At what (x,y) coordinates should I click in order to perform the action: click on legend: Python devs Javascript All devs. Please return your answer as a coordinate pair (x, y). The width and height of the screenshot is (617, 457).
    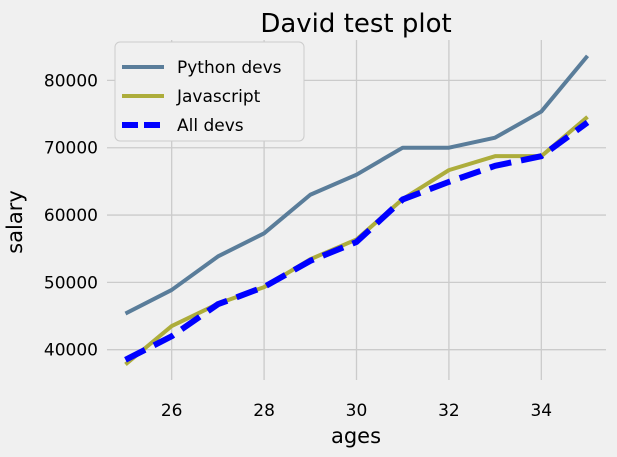
    Looking at the image, I should click on (209, 91).